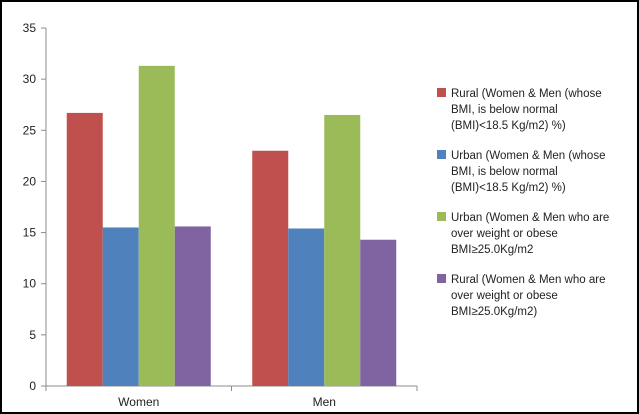  What do you see at coordinates (530, 218) in the screenshot?
I see `legend-label: Urban (Women & Men who are` at bounding box center [530, 218].